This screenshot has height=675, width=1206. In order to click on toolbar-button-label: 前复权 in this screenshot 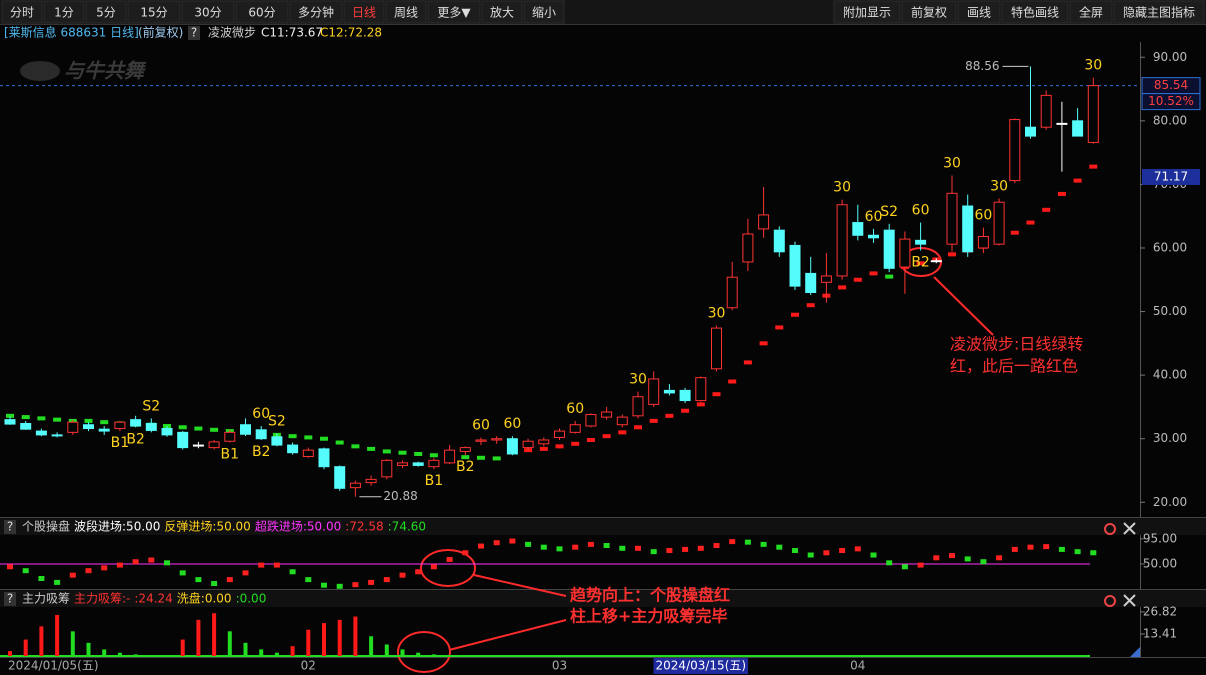, I will do `click(929, 12)`.